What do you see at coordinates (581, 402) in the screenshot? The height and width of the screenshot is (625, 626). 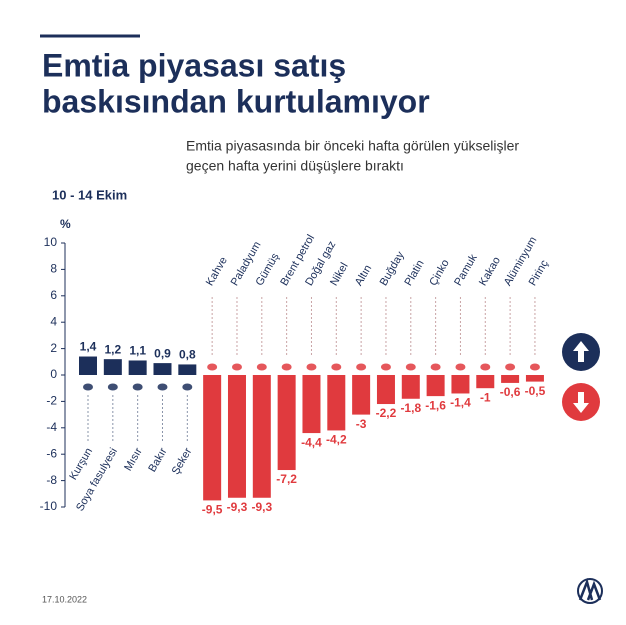 I see `down-indicator` at bounding box center [581, 402].